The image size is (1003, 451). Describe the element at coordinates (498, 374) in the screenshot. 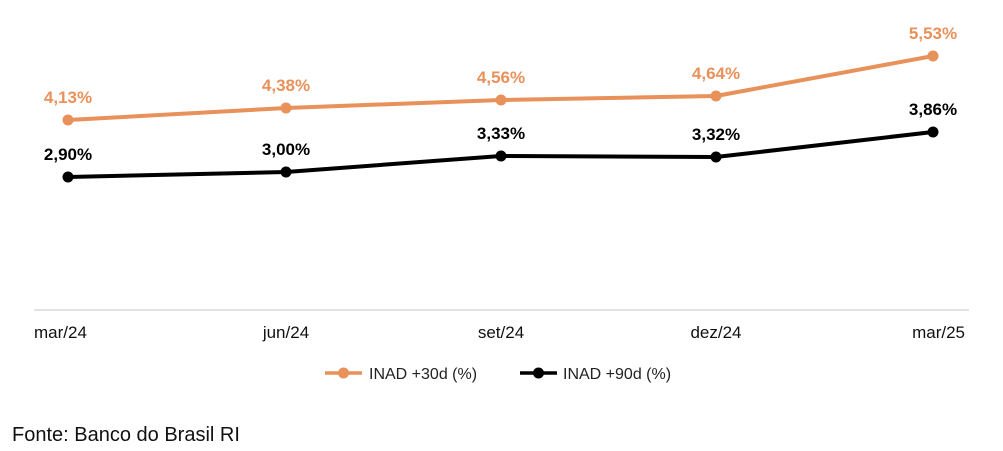

I see `legend: INAD +30d (%) INAD +90d (%)` at that location.